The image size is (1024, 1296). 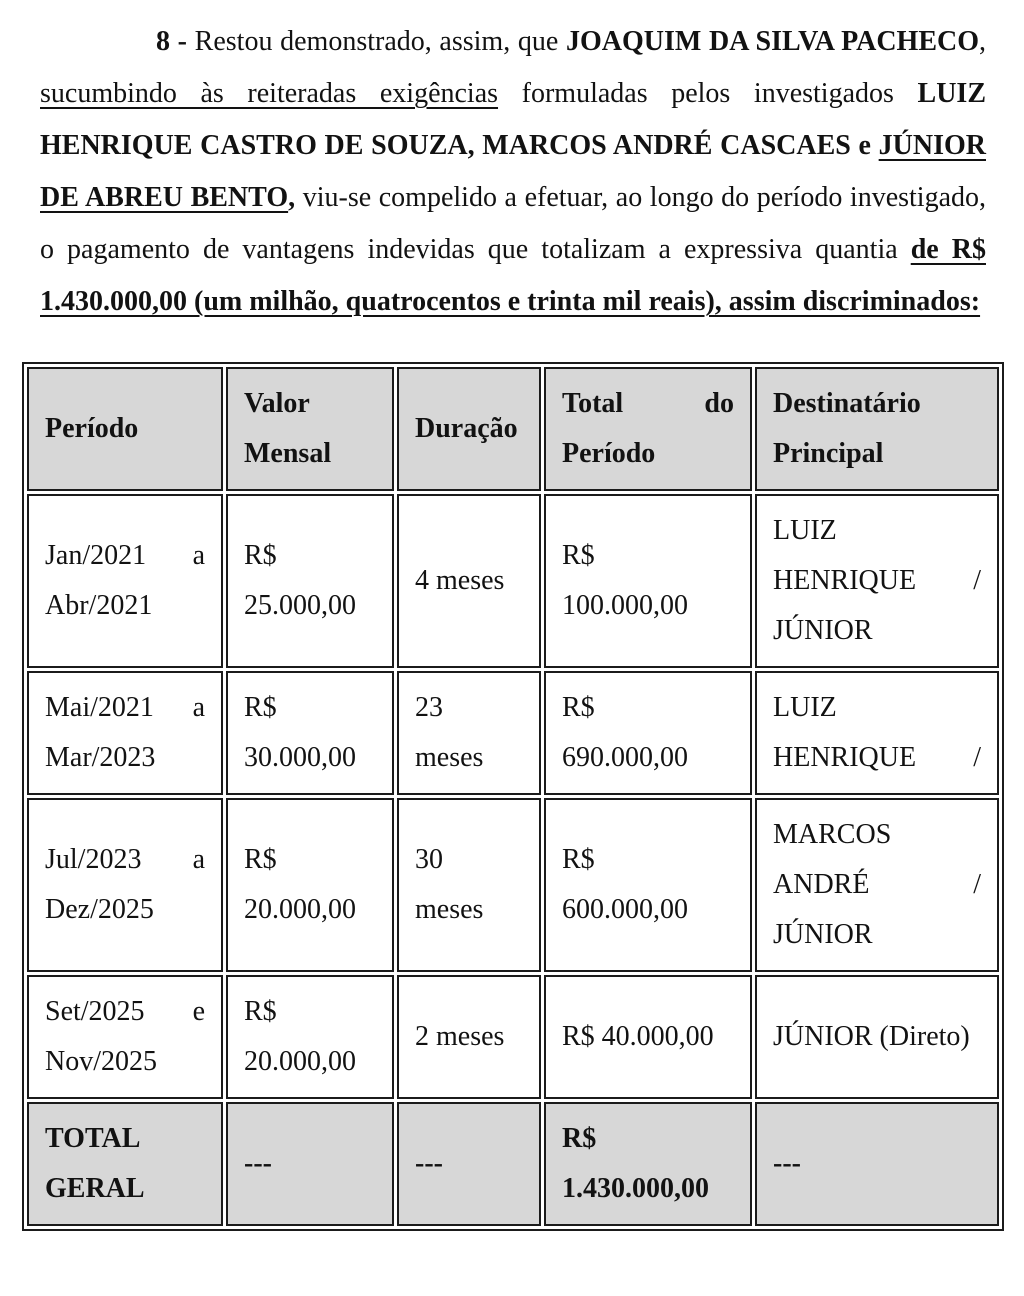 I want to click on paragraph-segment: formuladas pelos investigados, so click(x=708, y=93).